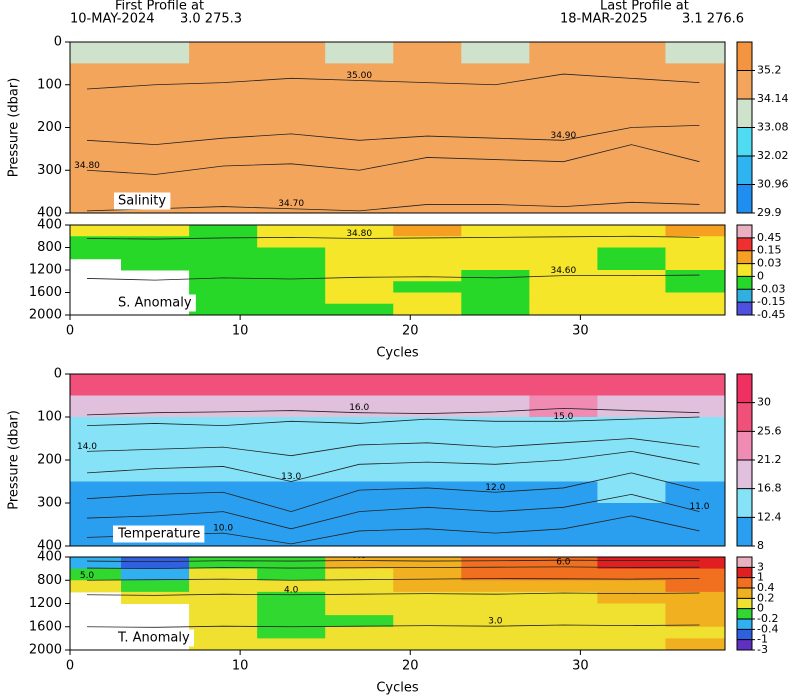  What do you see at coordinates (769, 263) in the screenshot?
I see `colorbar-label: 0.03` at bounding box center [769, 263].